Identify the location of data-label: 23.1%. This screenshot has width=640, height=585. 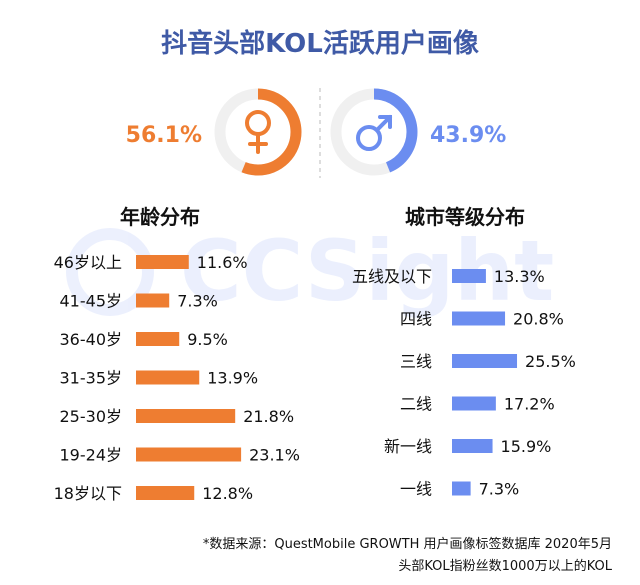
(274, 455).